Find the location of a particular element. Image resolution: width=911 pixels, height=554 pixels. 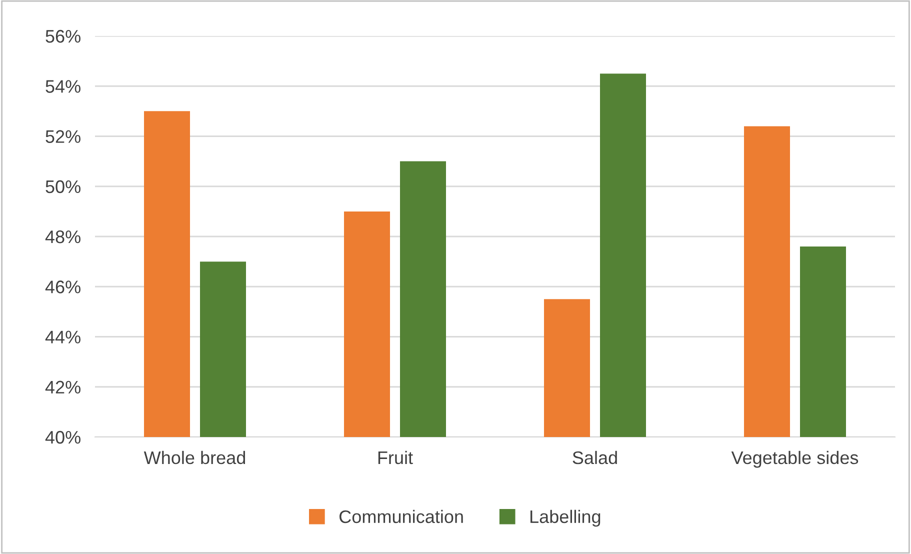

y-tick-label: 48% is located at coordinates (62, 237).